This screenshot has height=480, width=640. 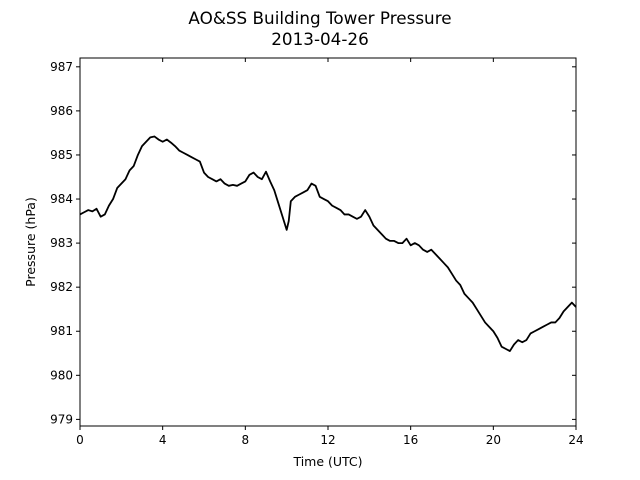 What do you see at coordinates (61, 155) in the screenshot?
I see `y-tick-label: 985` at bounding box center [61, 155].